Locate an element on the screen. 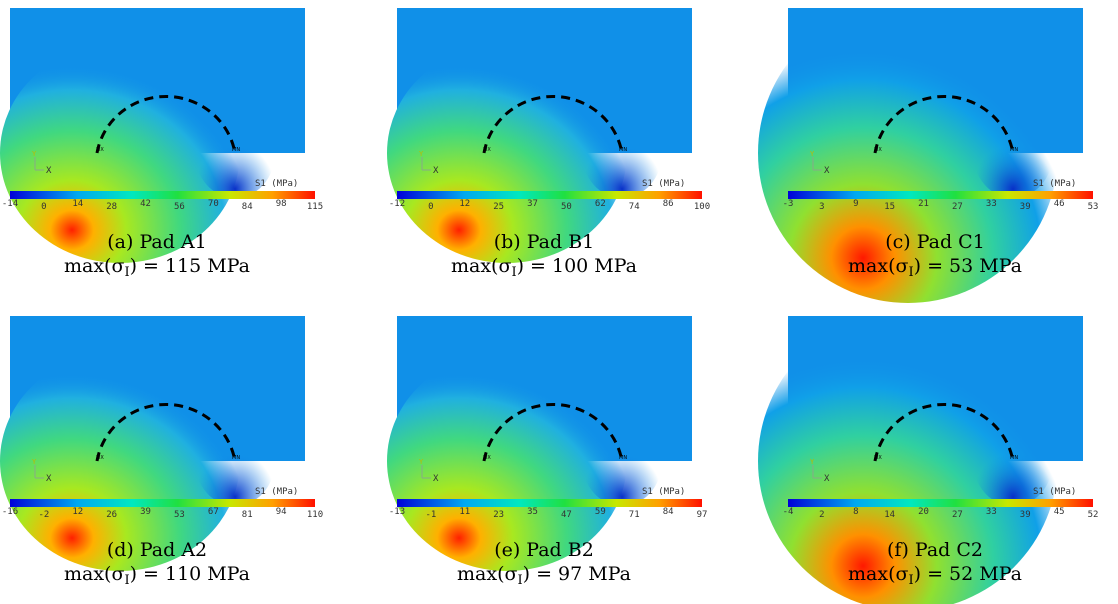  colorbar-label: 14 is located at coordinates (889, 515).